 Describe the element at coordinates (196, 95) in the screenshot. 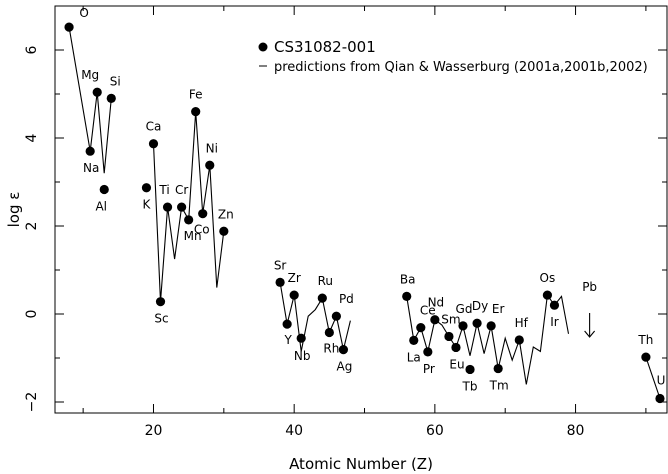

I see `point-label-fe: Fe` at that location.